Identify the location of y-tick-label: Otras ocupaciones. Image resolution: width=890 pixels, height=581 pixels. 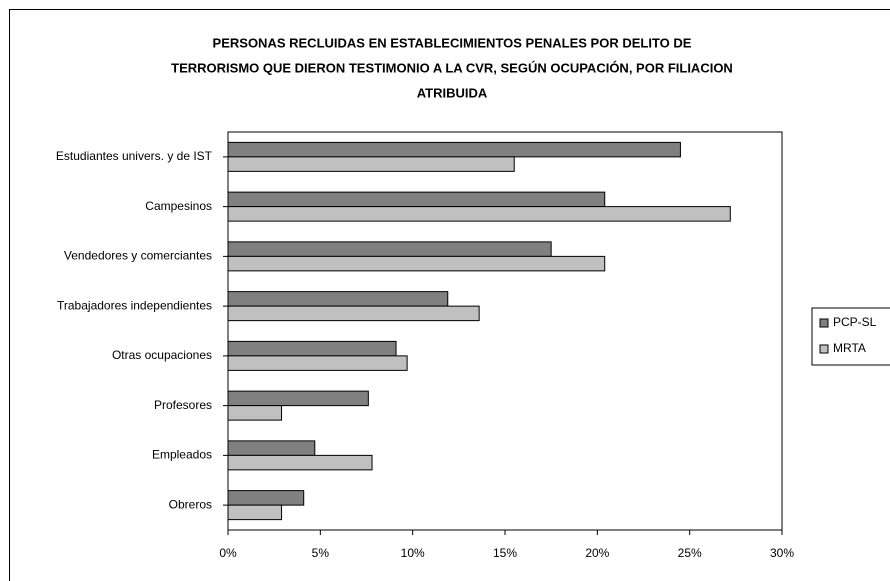
(162, 355).